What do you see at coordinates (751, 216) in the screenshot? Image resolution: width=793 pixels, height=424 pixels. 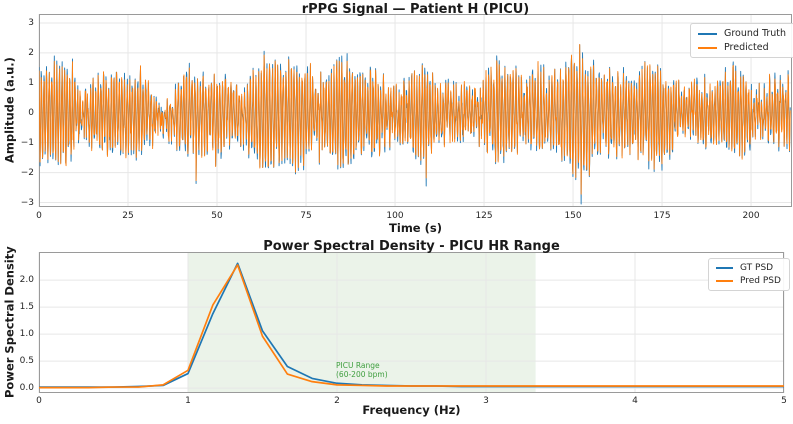 I see `top-x-tick-label: 200` at bounding box center [751, 216].